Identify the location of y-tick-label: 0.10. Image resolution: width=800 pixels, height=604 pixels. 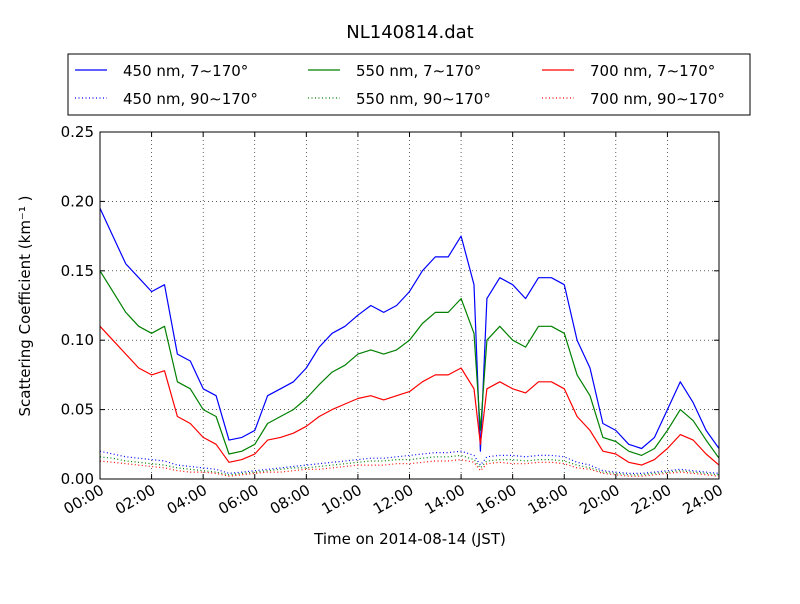
(77, 340).